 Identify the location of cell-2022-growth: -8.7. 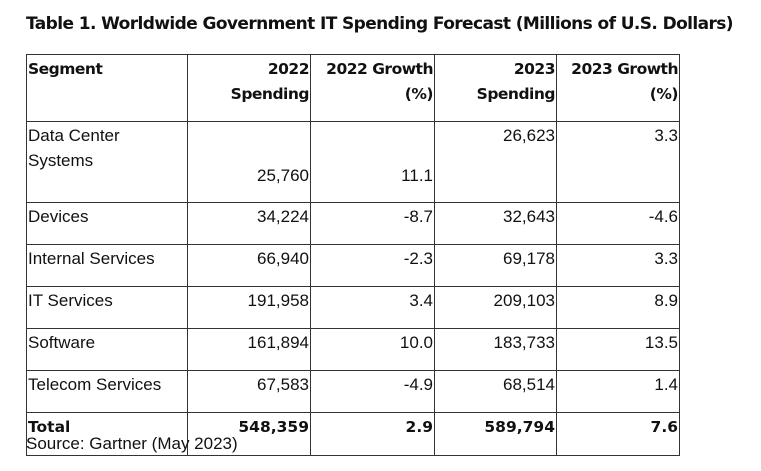
(372, 223).